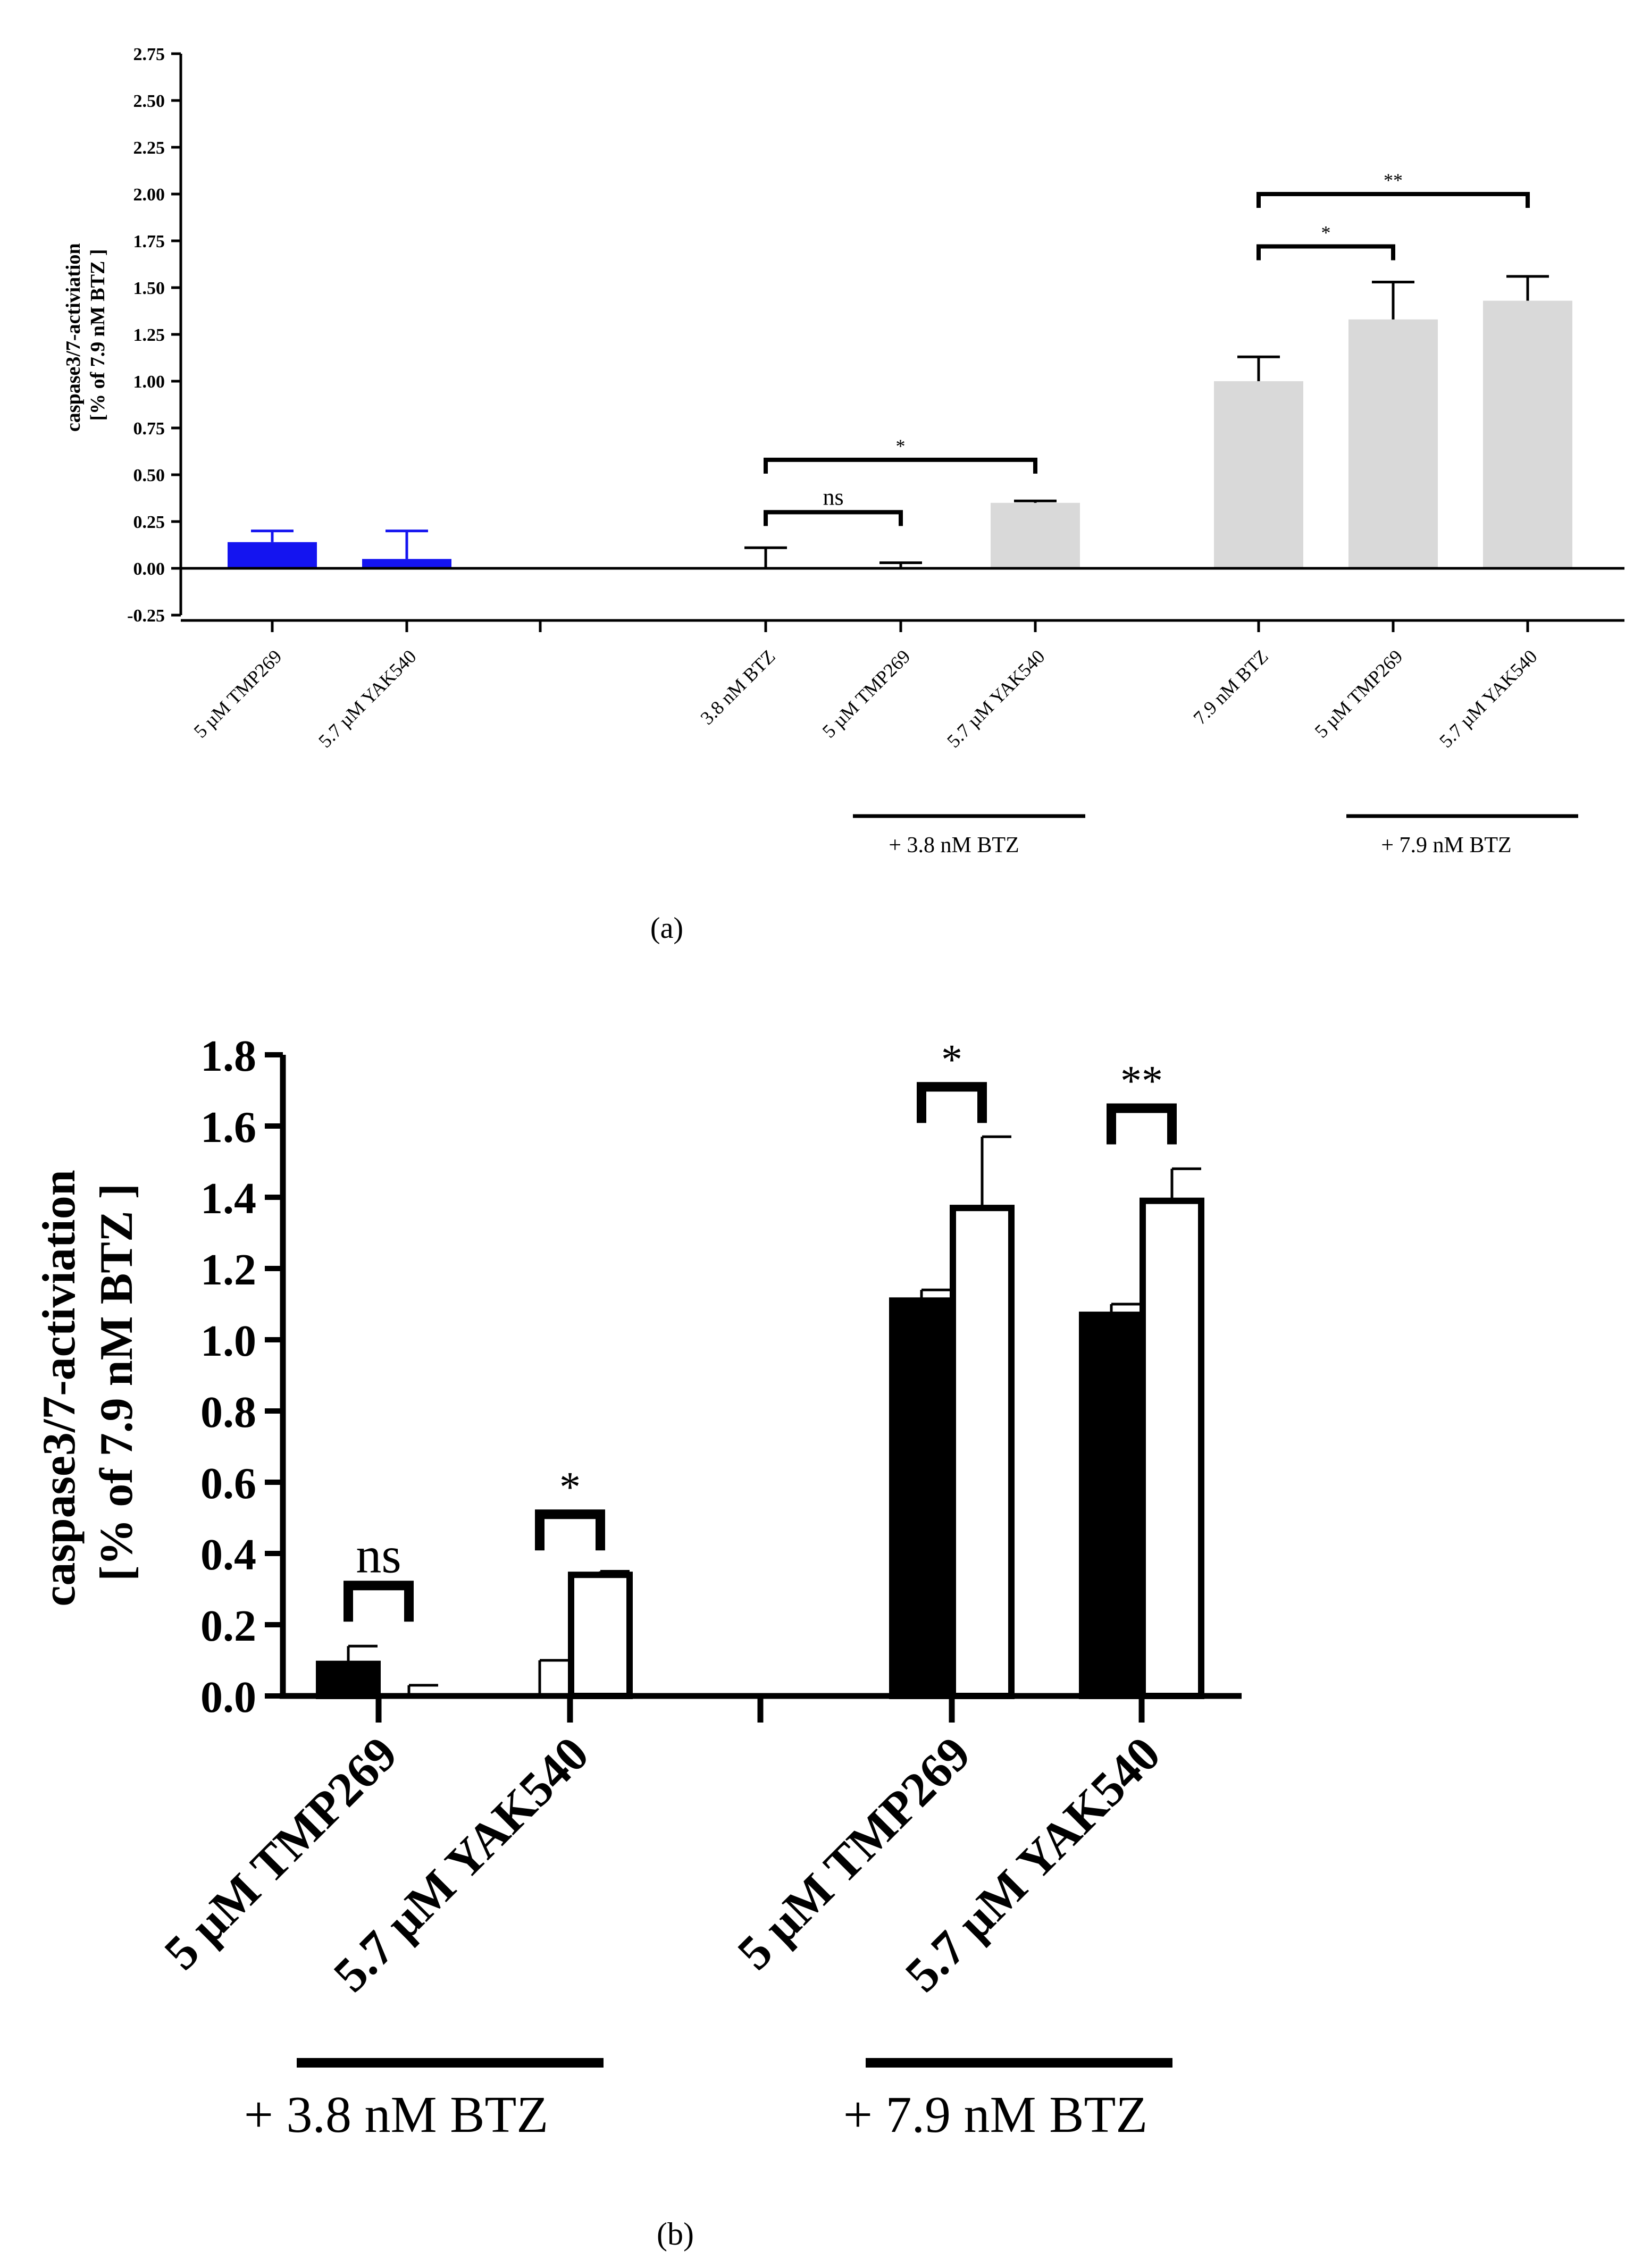 The image size is (1642, 2268). What do you see at coordinates (228, 1483) in the screenshot?
I see `panel-b-y-tick-label: 0.6` at bounding box center [228, 1483].